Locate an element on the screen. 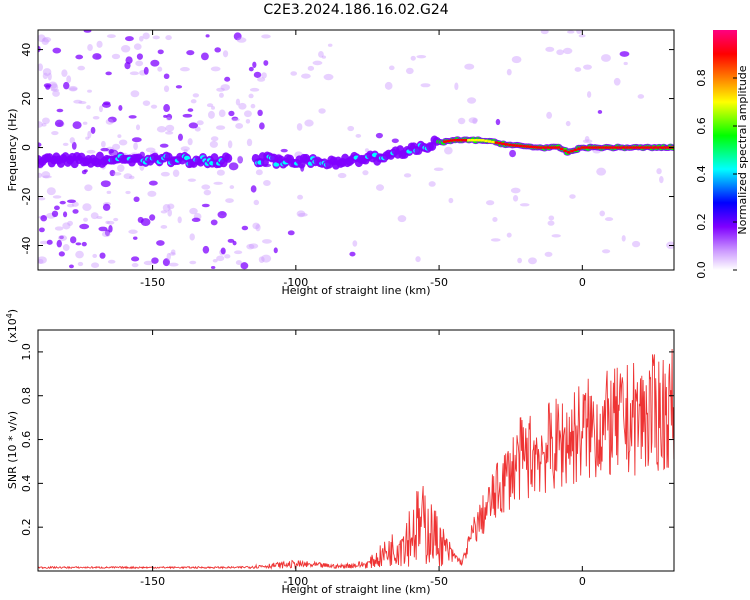  y-tick-label: 1.0 is located at coordinates (26, 352).